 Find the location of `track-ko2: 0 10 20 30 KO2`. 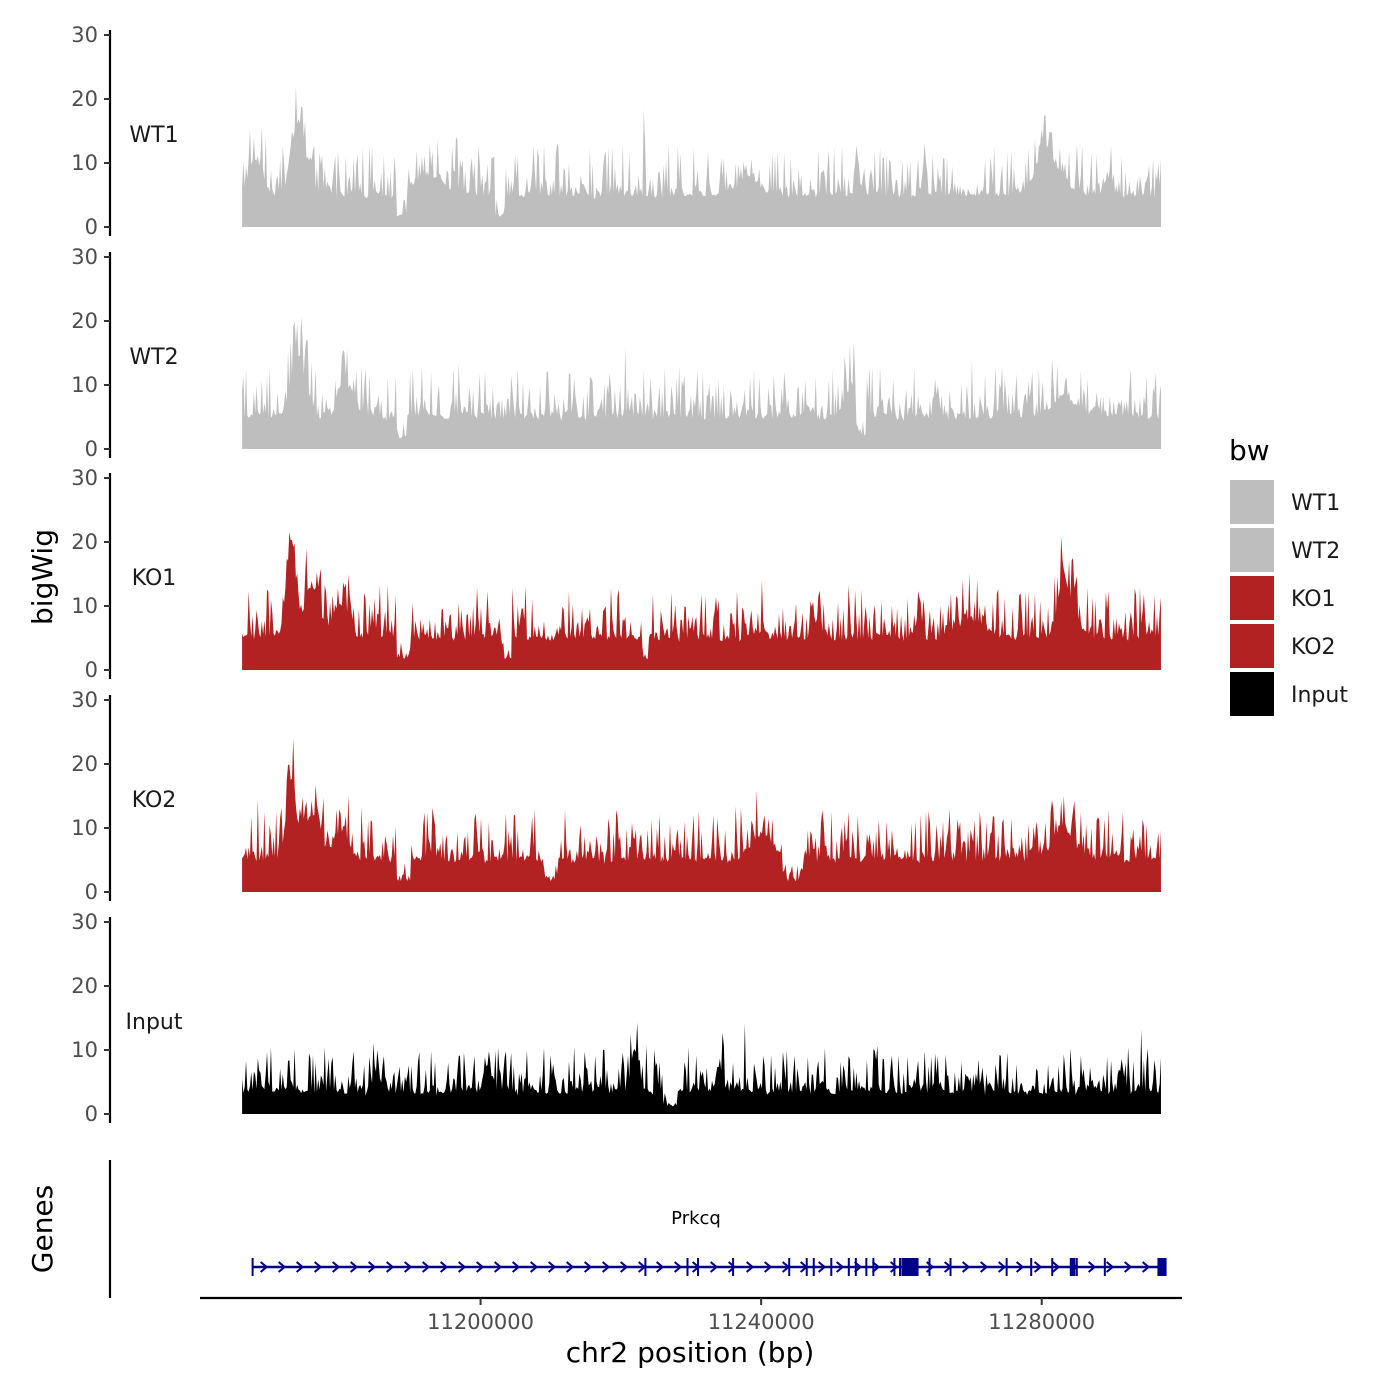

track-ko2: 0 10 20 30 KO2 is located at coordinates (616, 796).